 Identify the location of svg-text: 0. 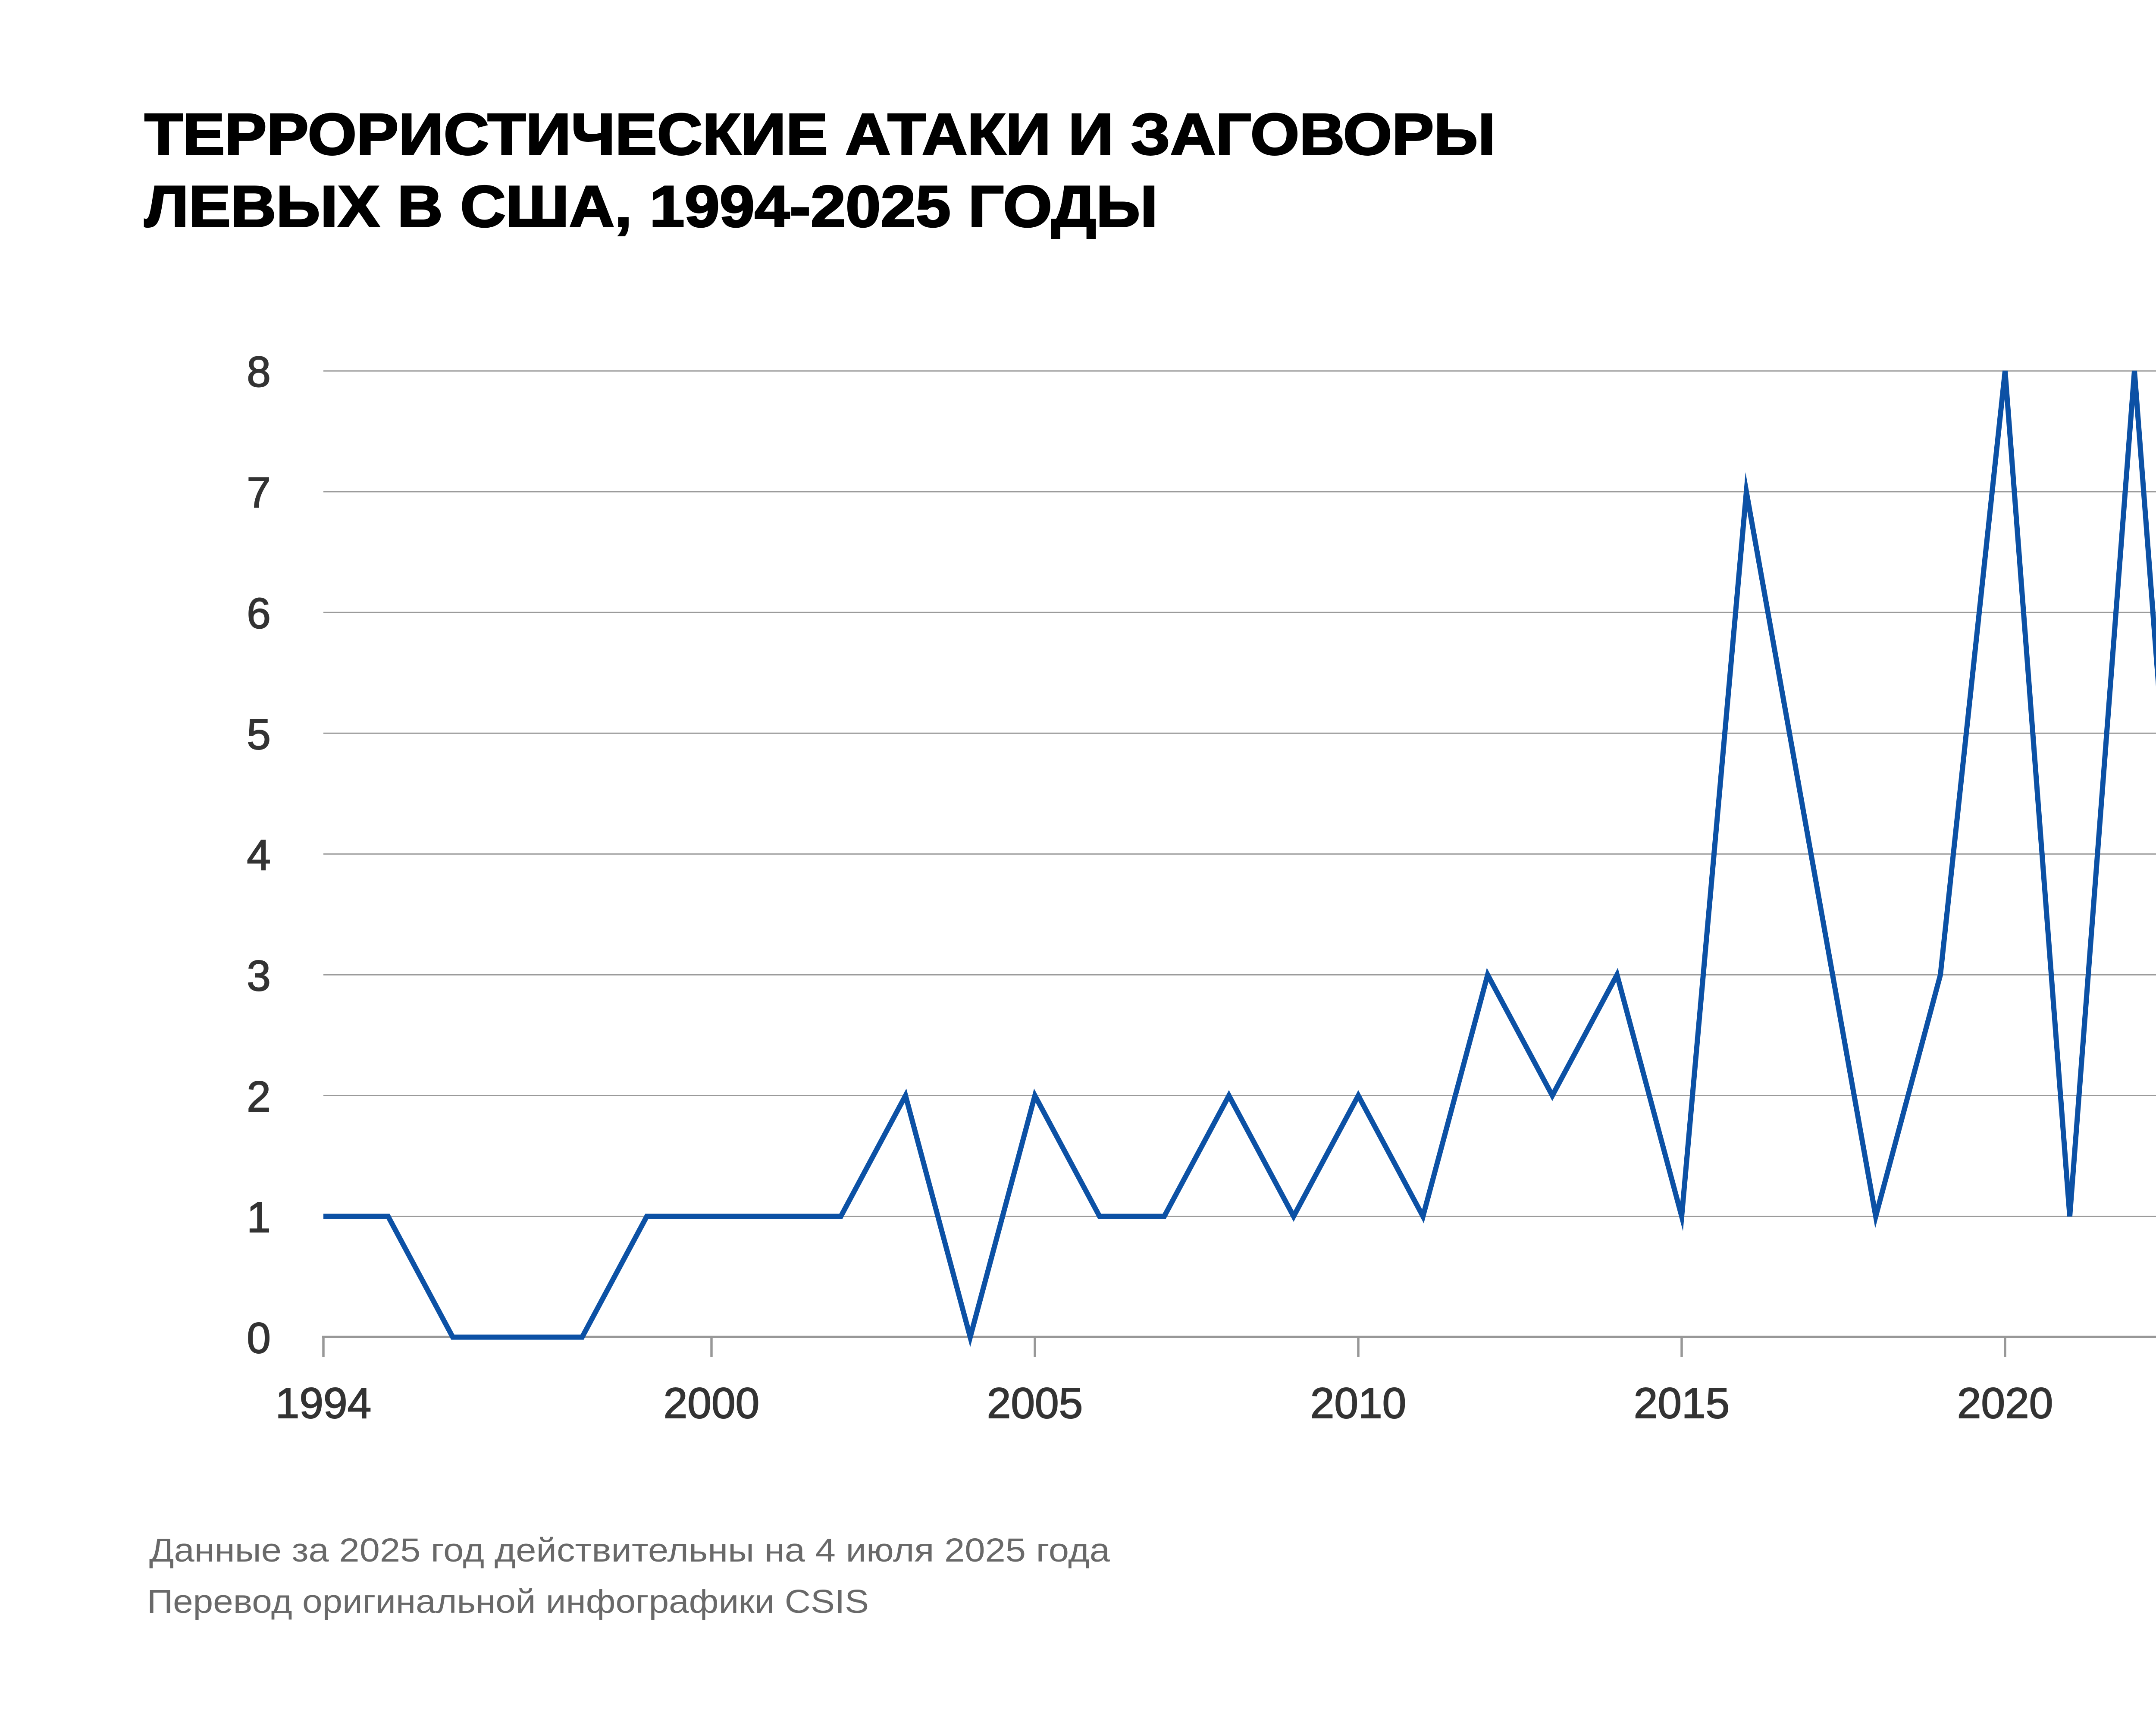
(259, 1338).